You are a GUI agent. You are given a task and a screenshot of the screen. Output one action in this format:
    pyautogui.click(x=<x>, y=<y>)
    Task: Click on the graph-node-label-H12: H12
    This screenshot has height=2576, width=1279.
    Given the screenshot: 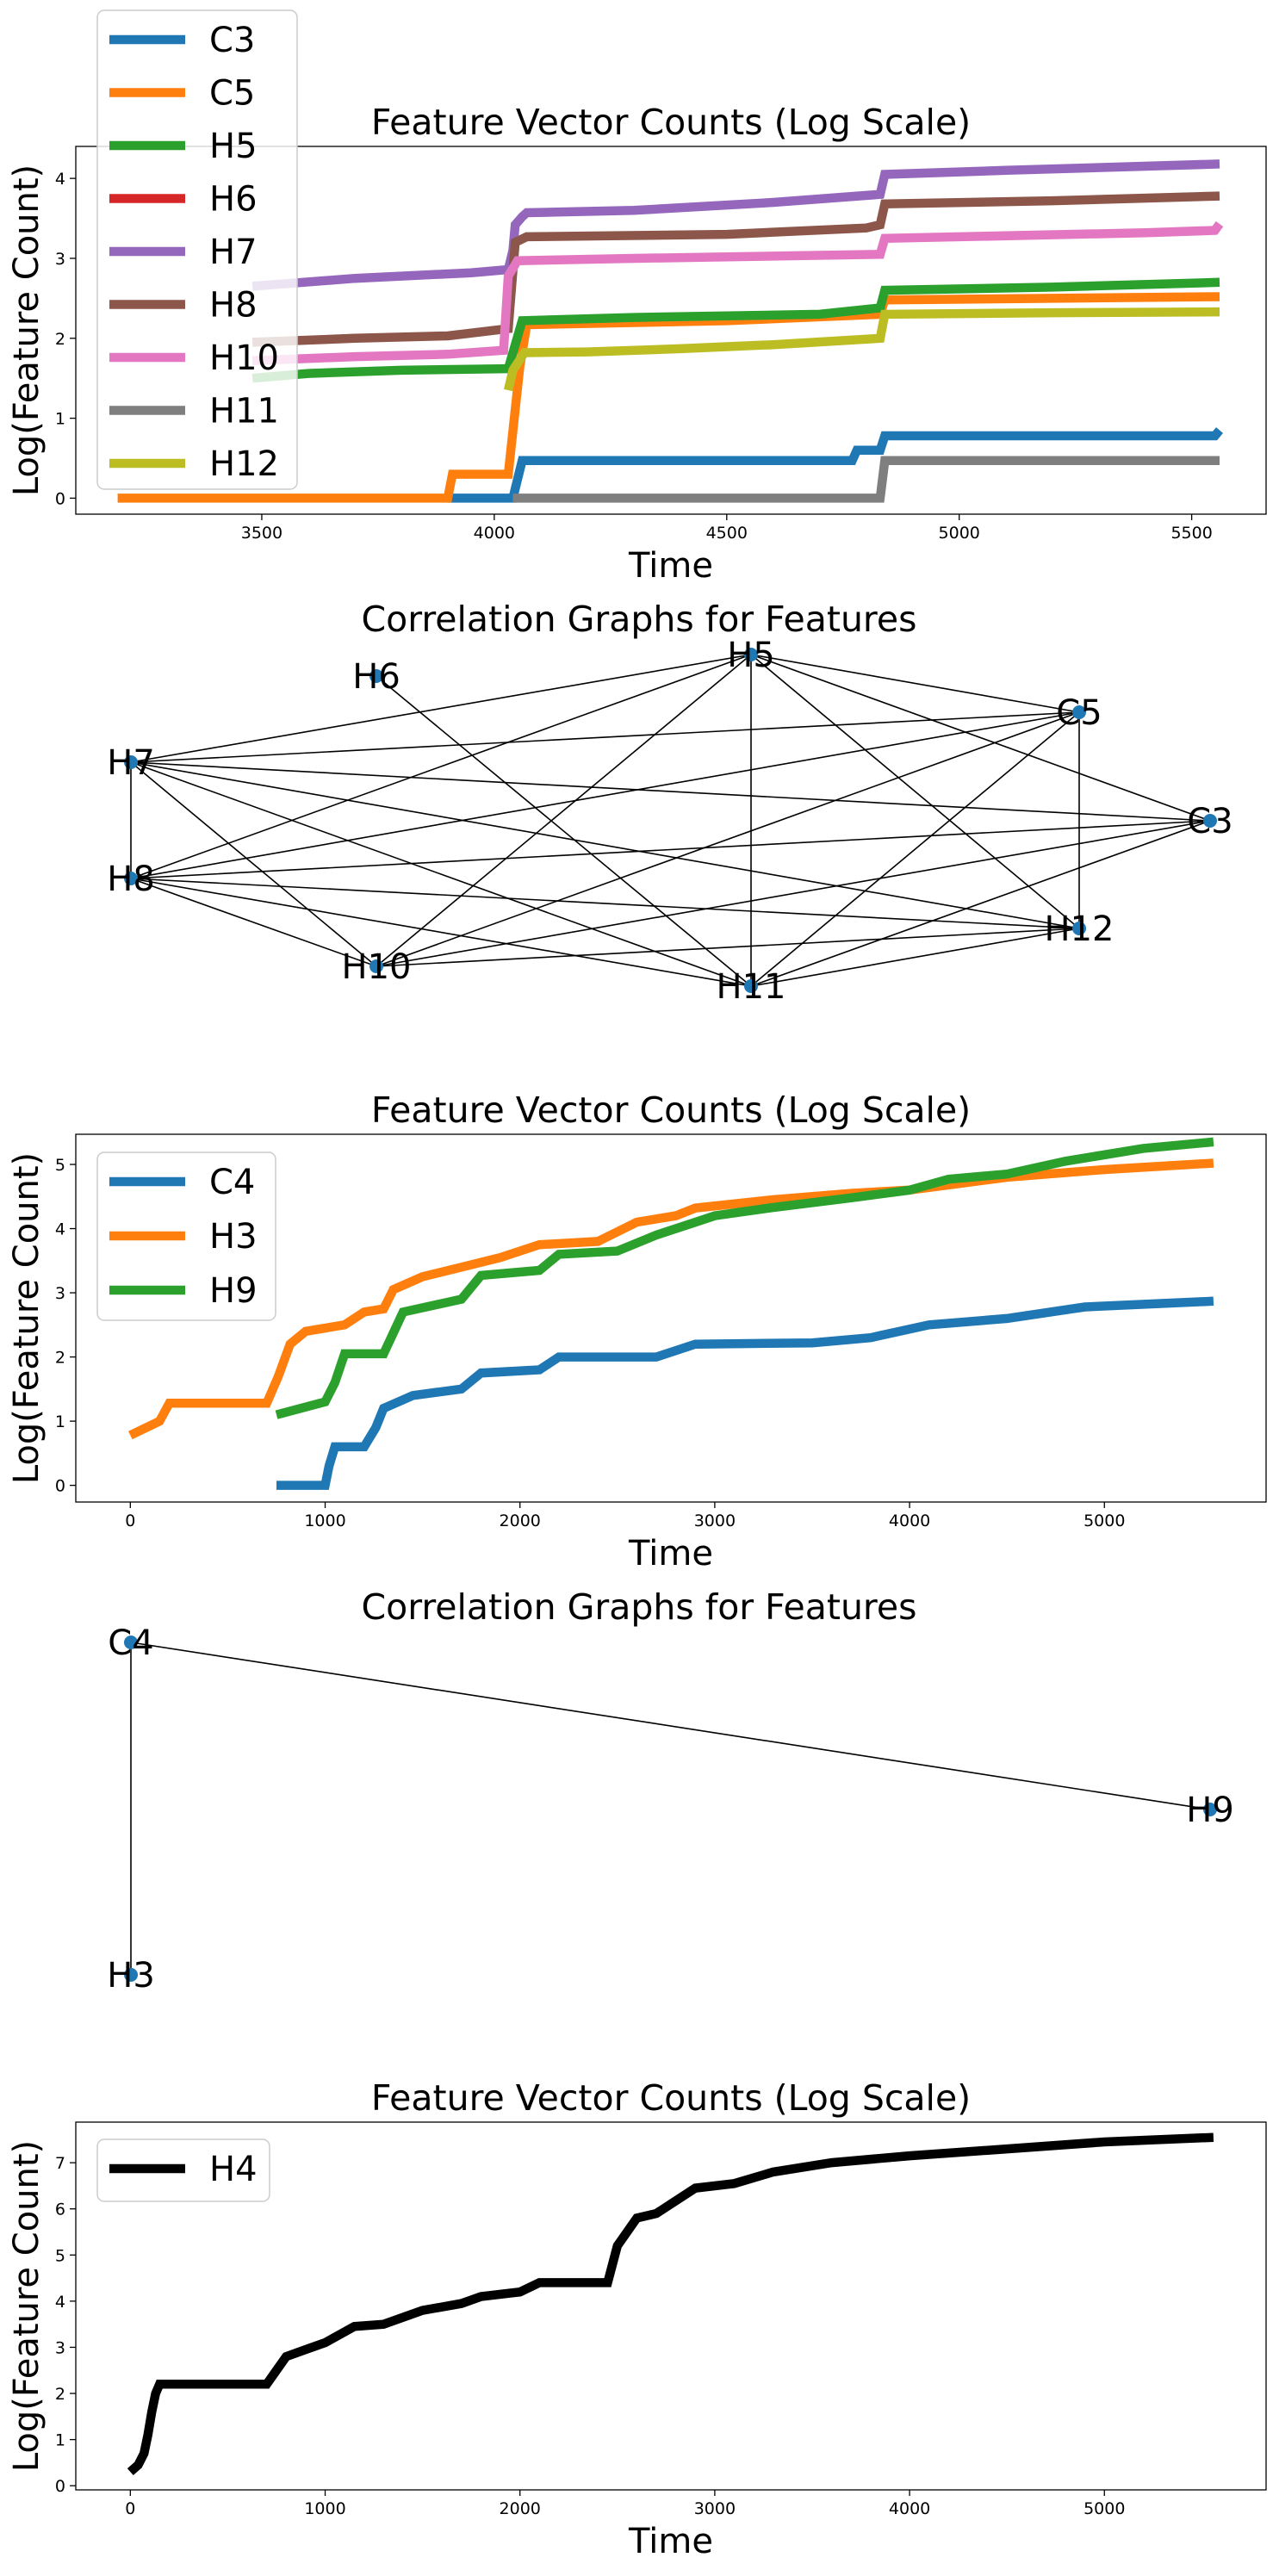 What is the action you would take?
    pyautogui.click(x=1079, y=929)
    